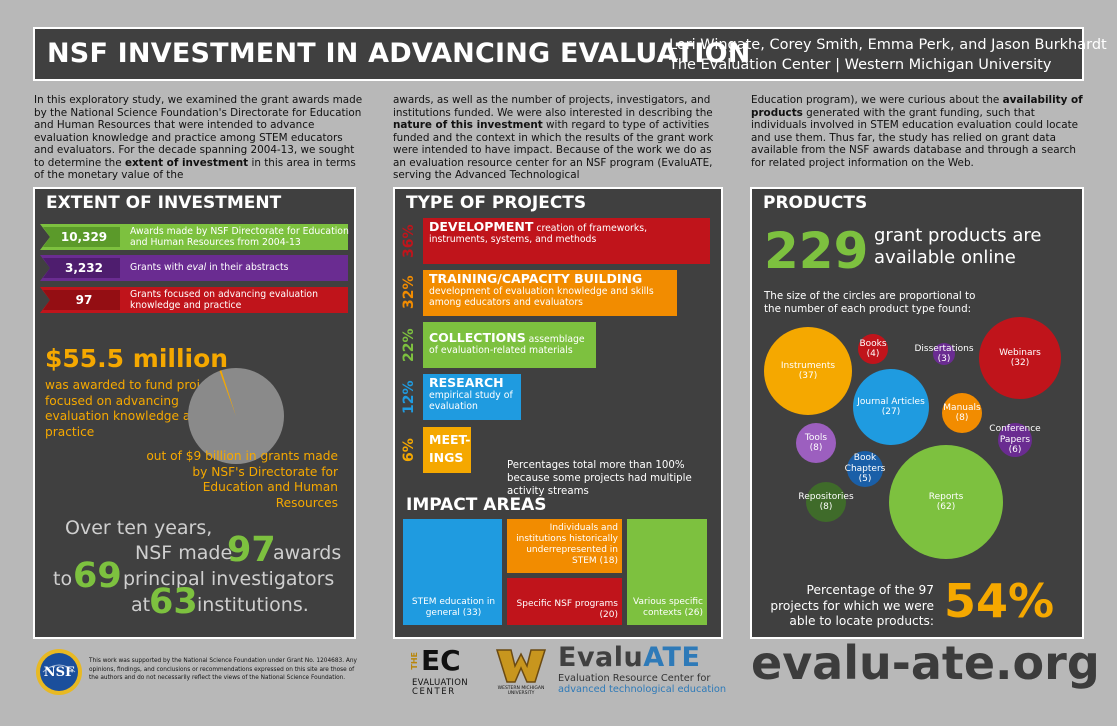 This screenshot has height=726, width=1117. I want to click on ribbon-red-shape, so click(194, 300).